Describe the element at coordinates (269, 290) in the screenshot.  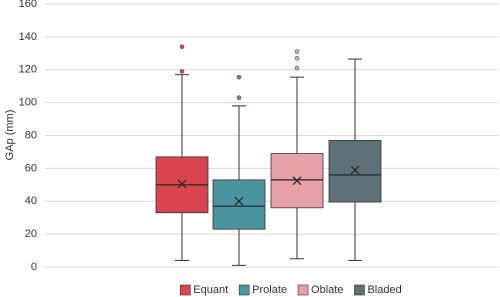
I see `legend-label: Prolate` at that location.